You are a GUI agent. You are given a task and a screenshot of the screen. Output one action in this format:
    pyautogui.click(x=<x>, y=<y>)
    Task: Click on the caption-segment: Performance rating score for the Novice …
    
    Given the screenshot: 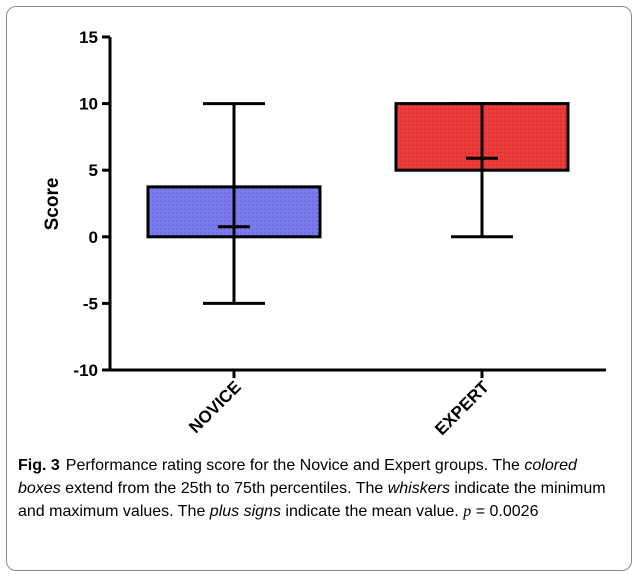 What is the action you would take?
    pyautogui.click(x=295, y=465)
    